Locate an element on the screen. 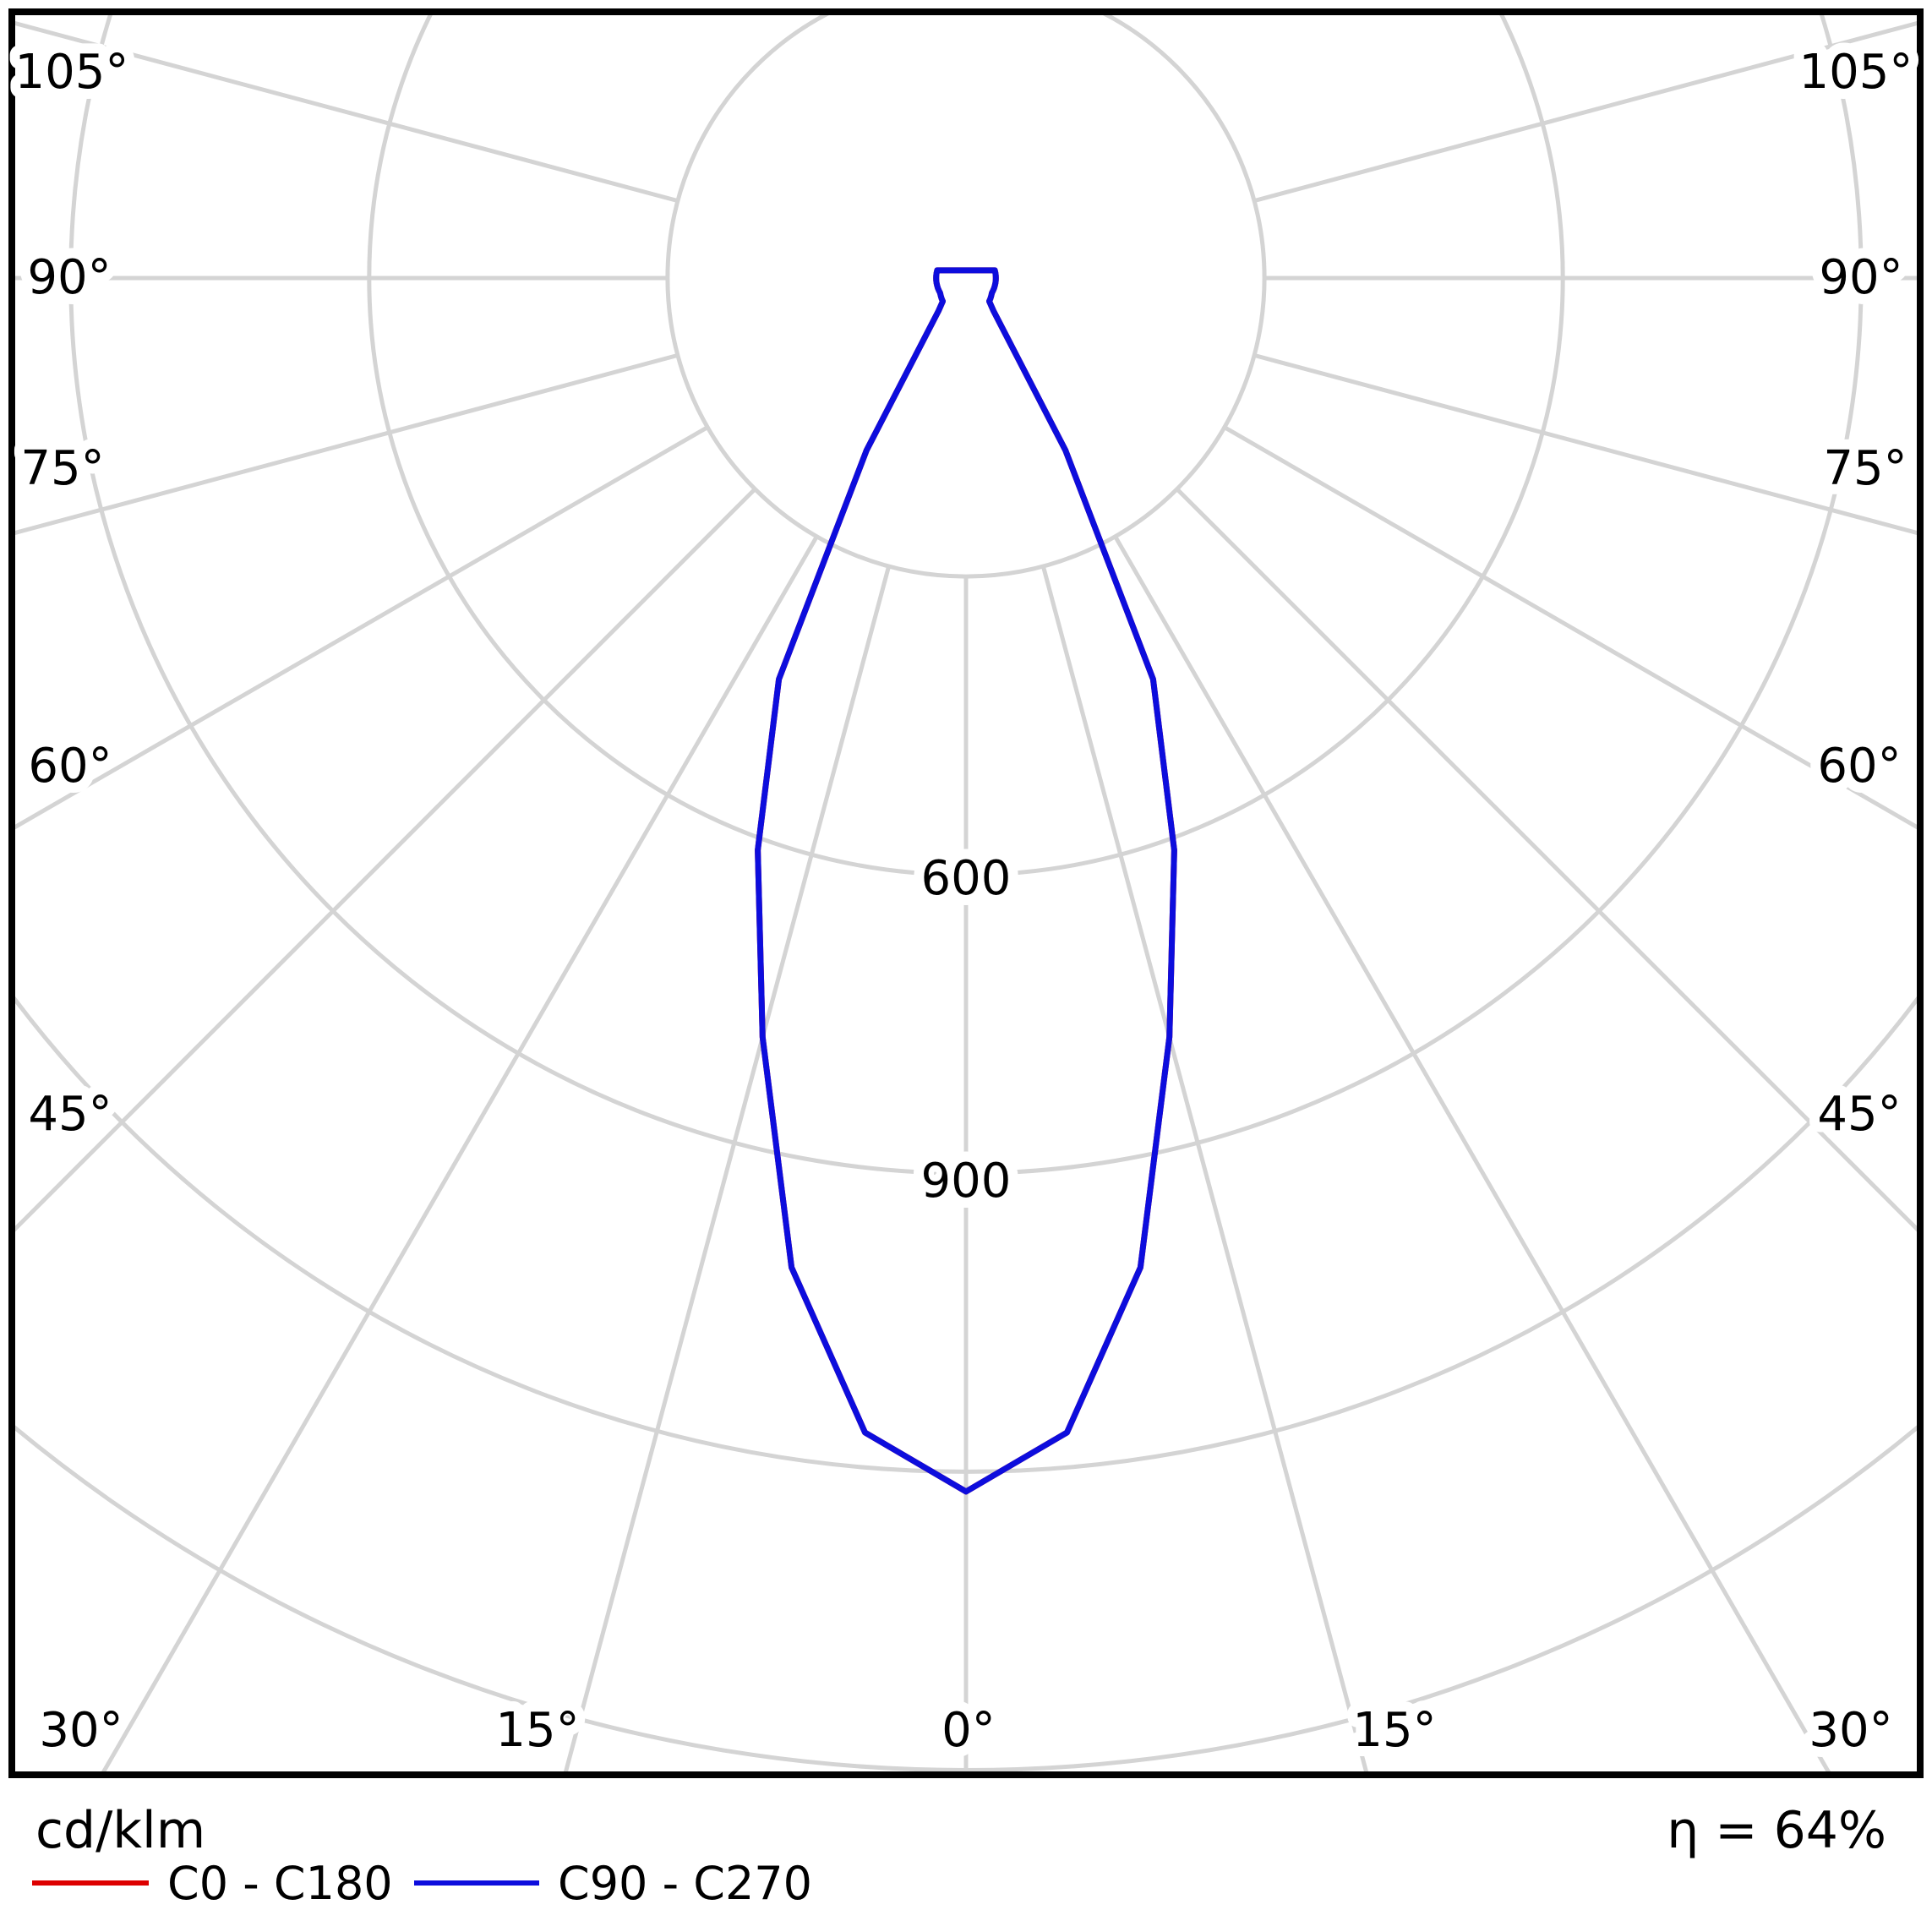 The image size is (1932, 1932). legend: C0 - C180 C90 - C270 is located at coordinates (422, 1883).